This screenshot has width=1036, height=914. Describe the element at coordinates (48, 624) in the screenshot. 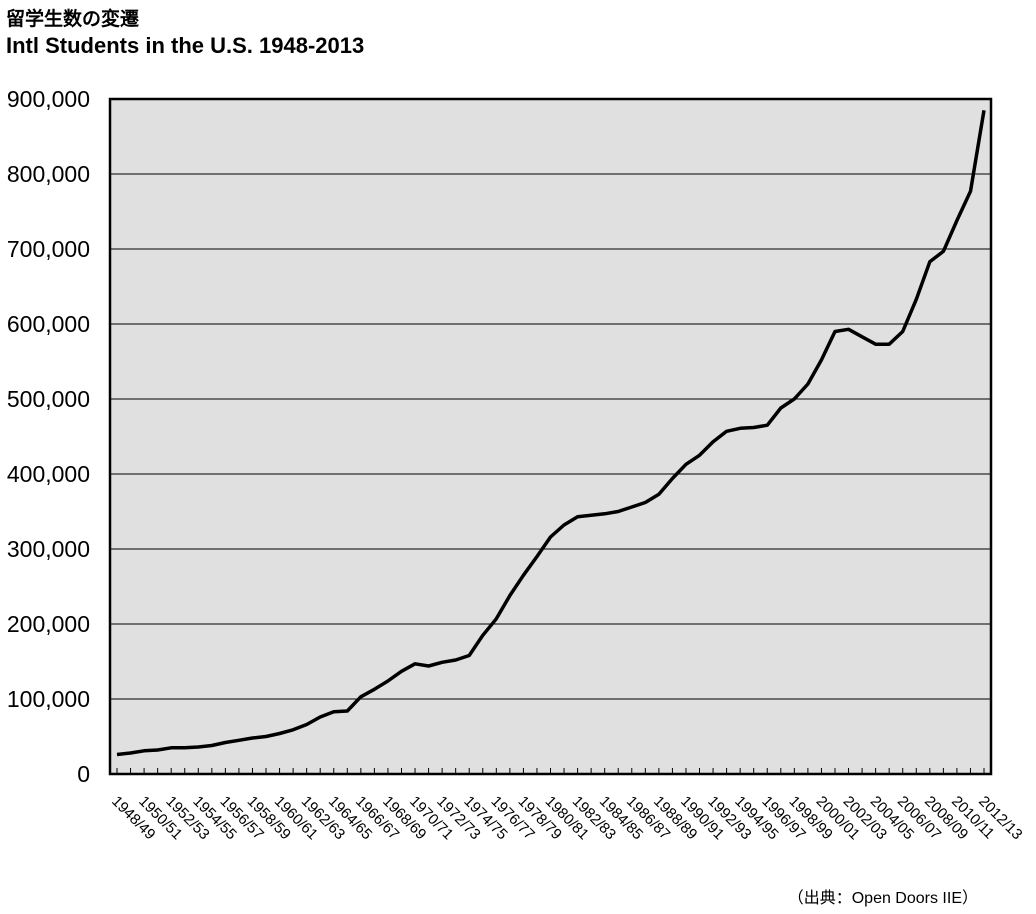

I see `y-tick-label: 200,000` at that location.